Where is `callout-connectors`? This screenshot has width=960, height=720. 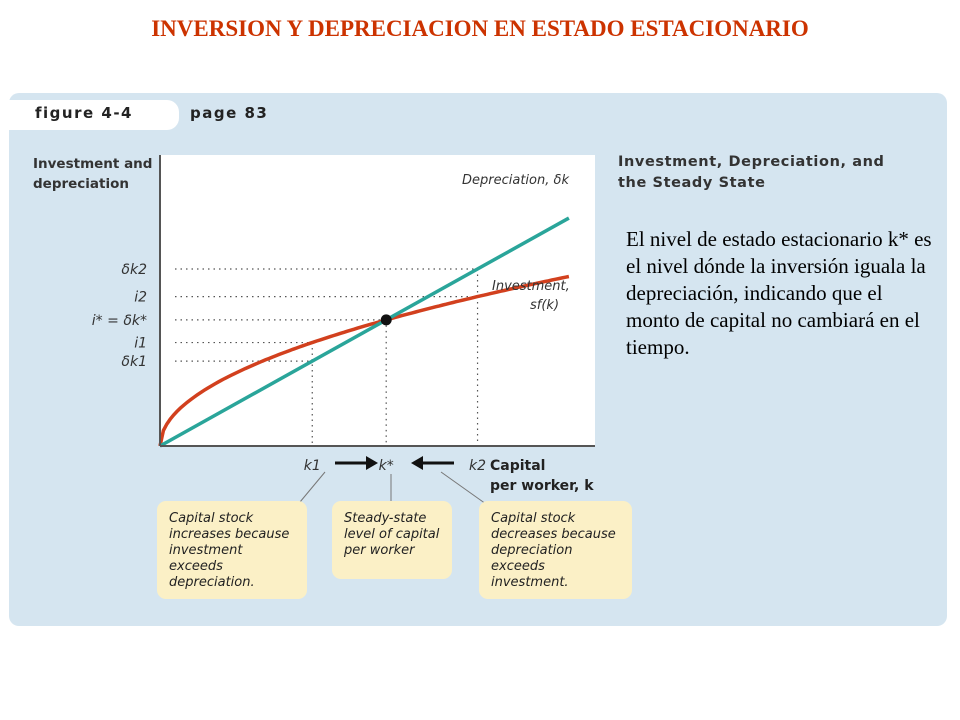 callout-connectors is located at coordinates (393, 488).